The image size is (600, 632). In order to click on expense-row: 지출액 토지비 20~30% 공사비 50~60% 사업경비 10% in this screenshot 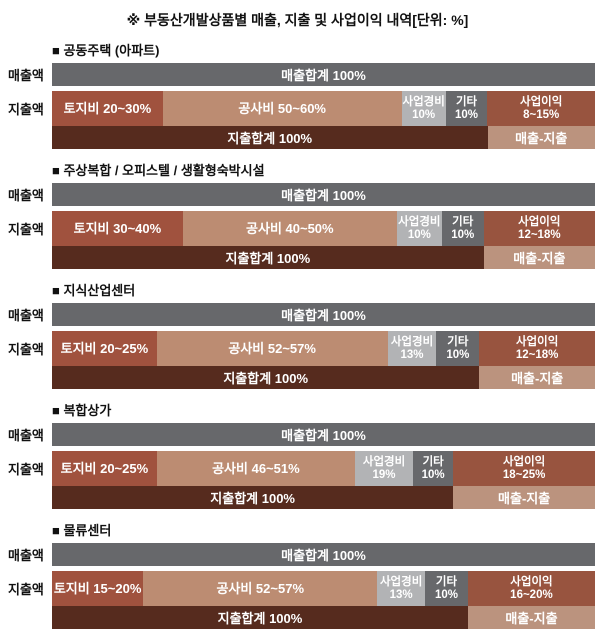, I will do `click(297, 120)`.